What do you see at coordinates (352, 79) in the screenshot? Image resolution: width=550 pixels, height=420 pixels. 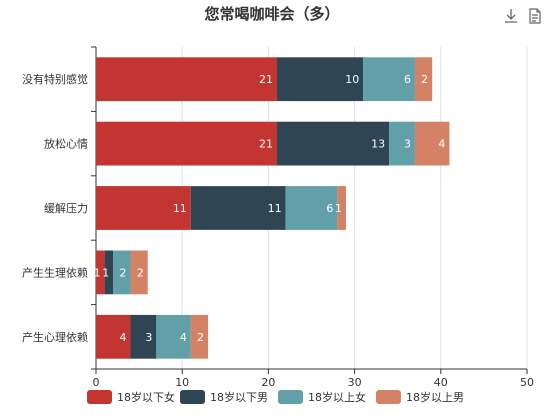 I see `bar-value-label: 10` at bounding box center [352, 79].